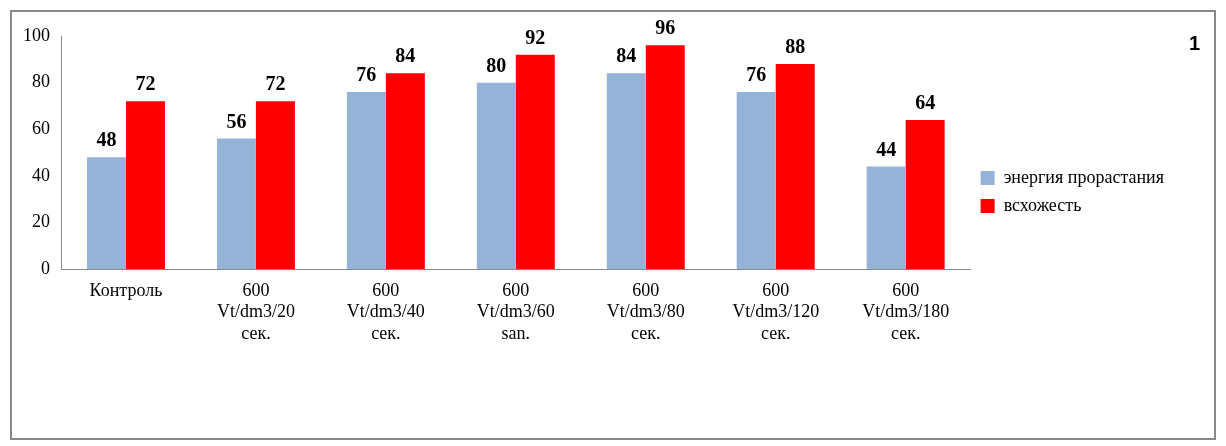  What do you see at coordinates (665, 27) in the screenshot?
I see `data-label: 96` at bounding box center [665, 27].